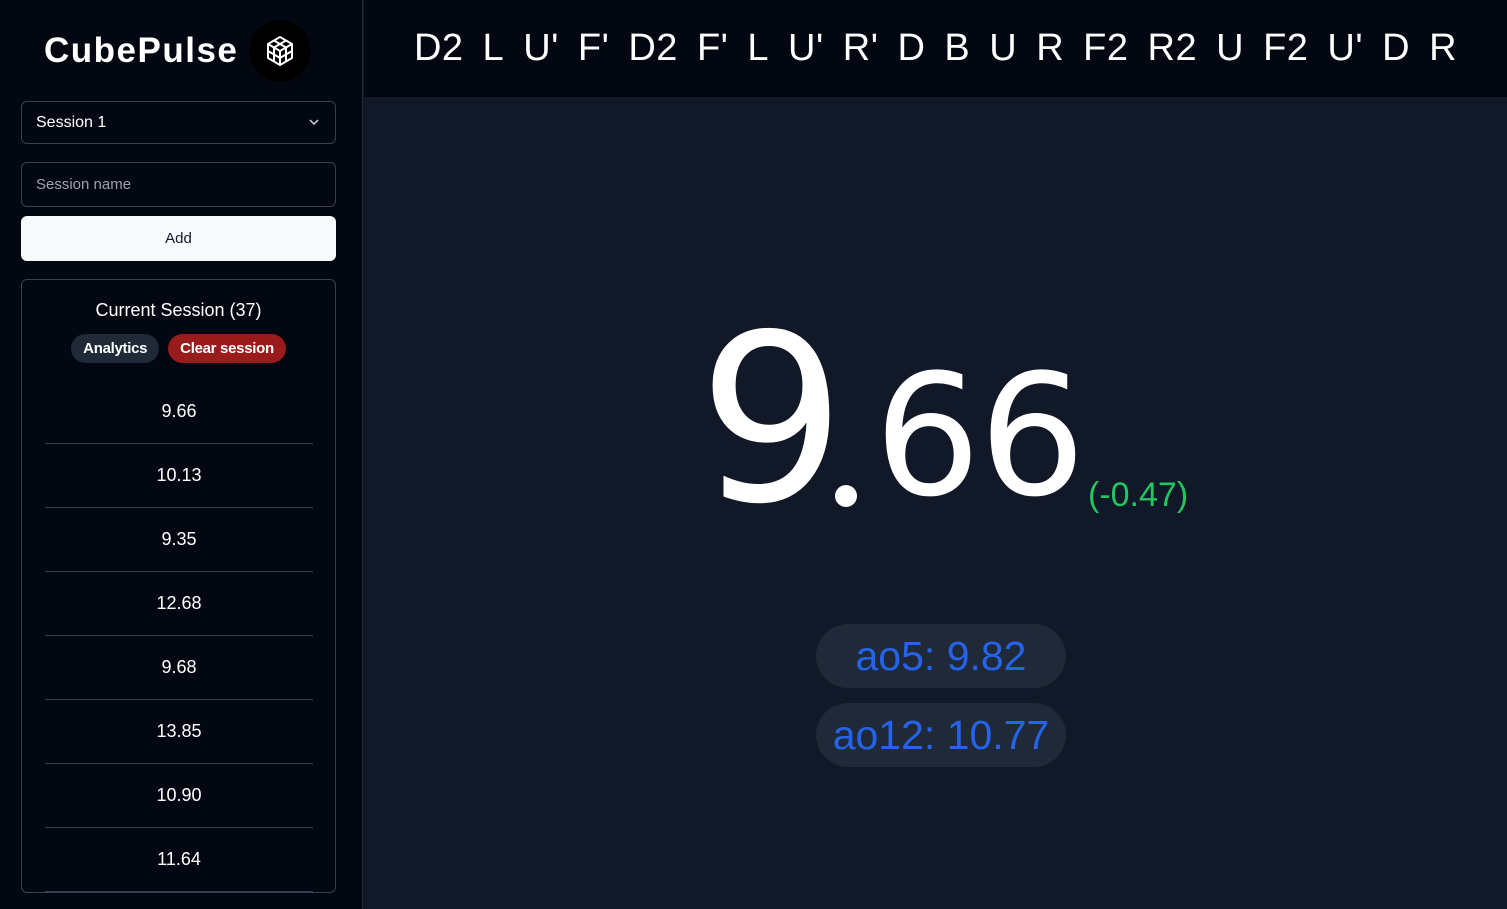  What do you see at coordinates (957, 48) in the screenshot?
I see `scramble-move: B` at bounding box center [957, 48].